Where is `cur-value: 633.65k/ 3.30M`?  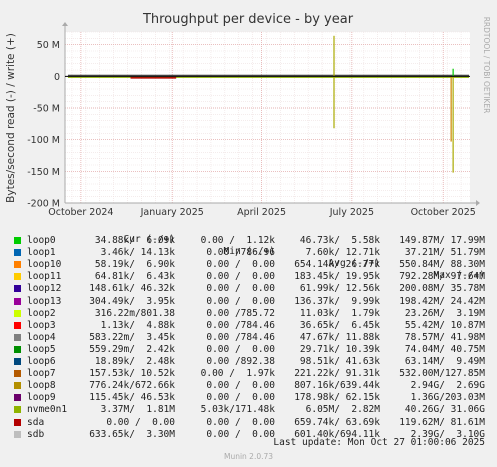
cur-value: 633.65k/ 3.30M is located at coordinates (132, 434).